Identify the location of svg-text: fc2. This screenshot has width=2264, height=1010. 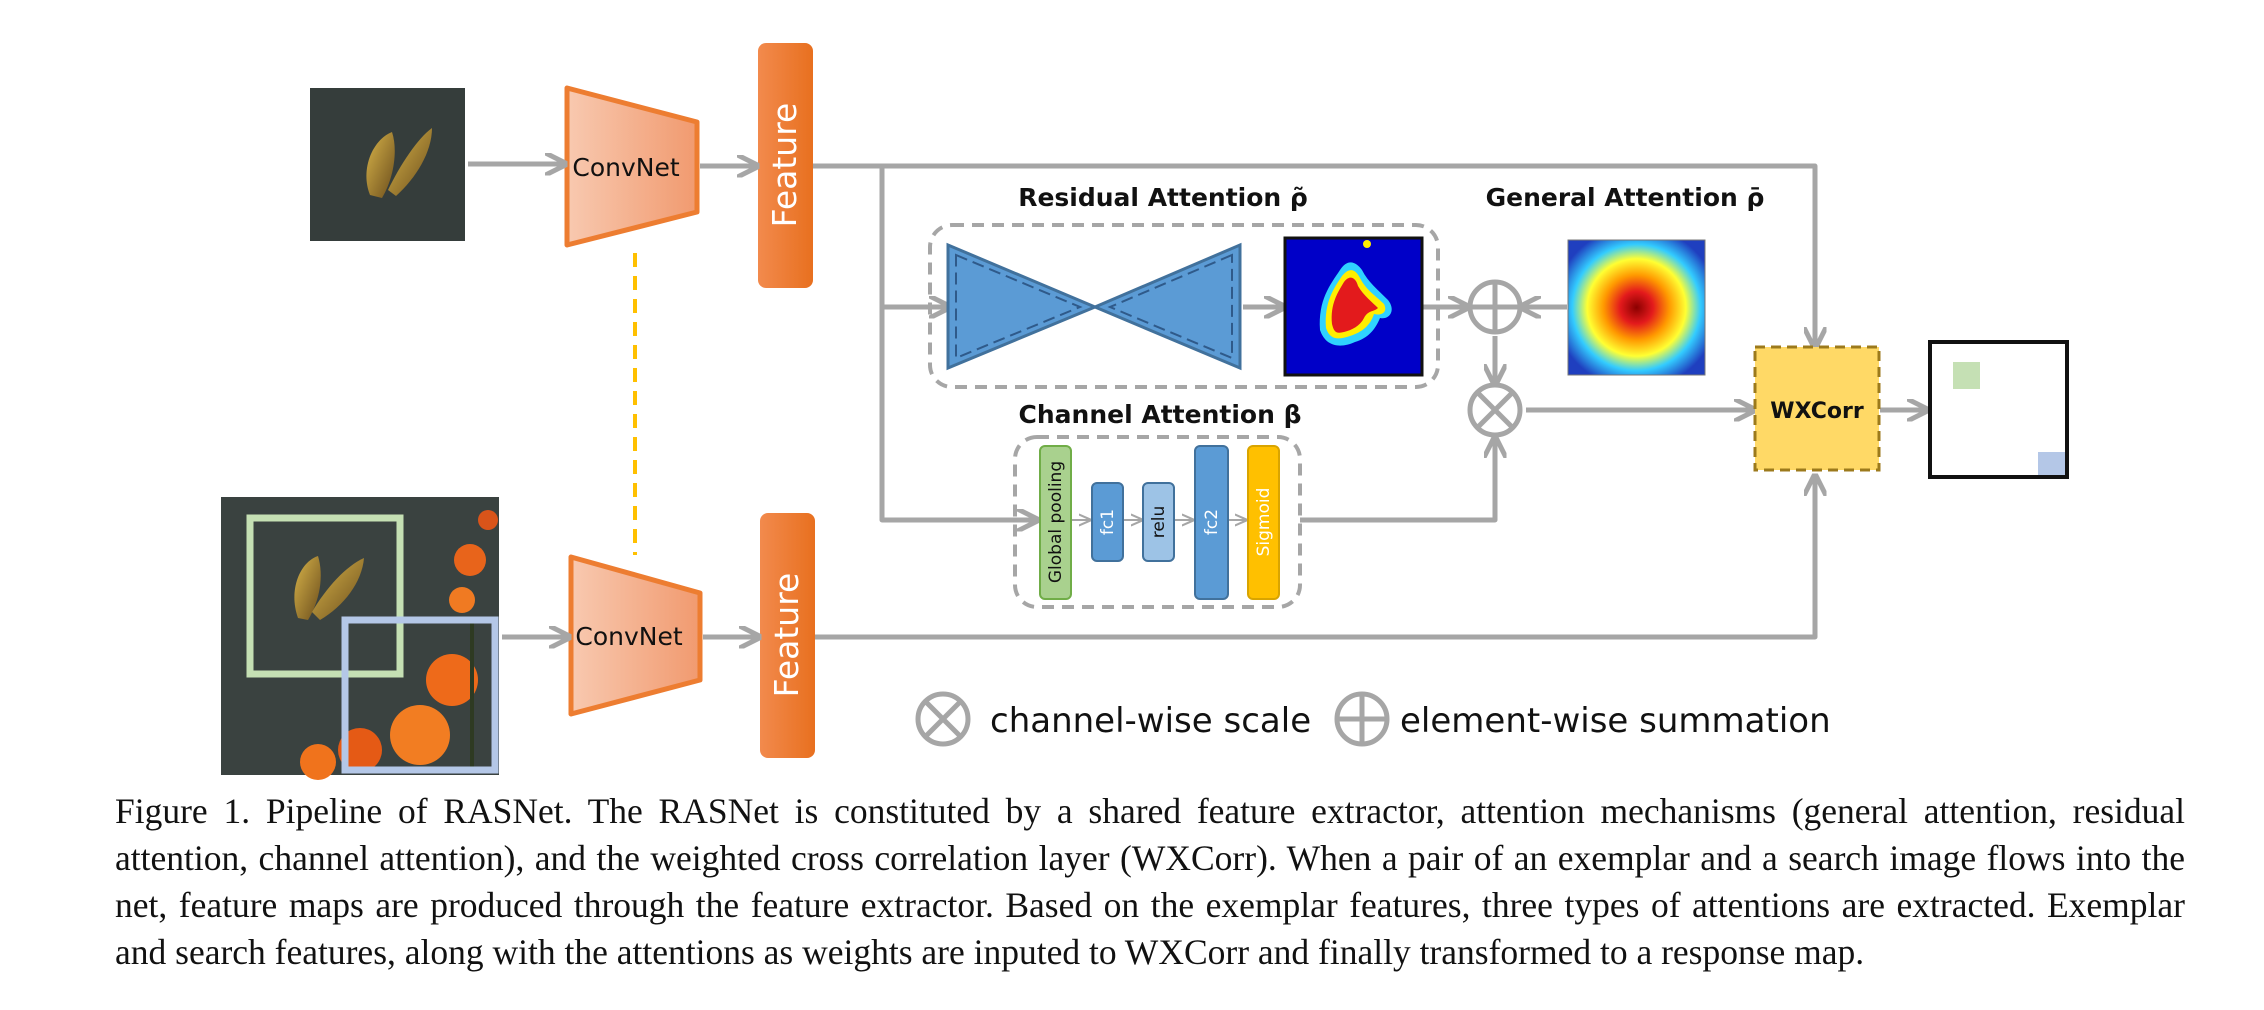
(1212, 522).